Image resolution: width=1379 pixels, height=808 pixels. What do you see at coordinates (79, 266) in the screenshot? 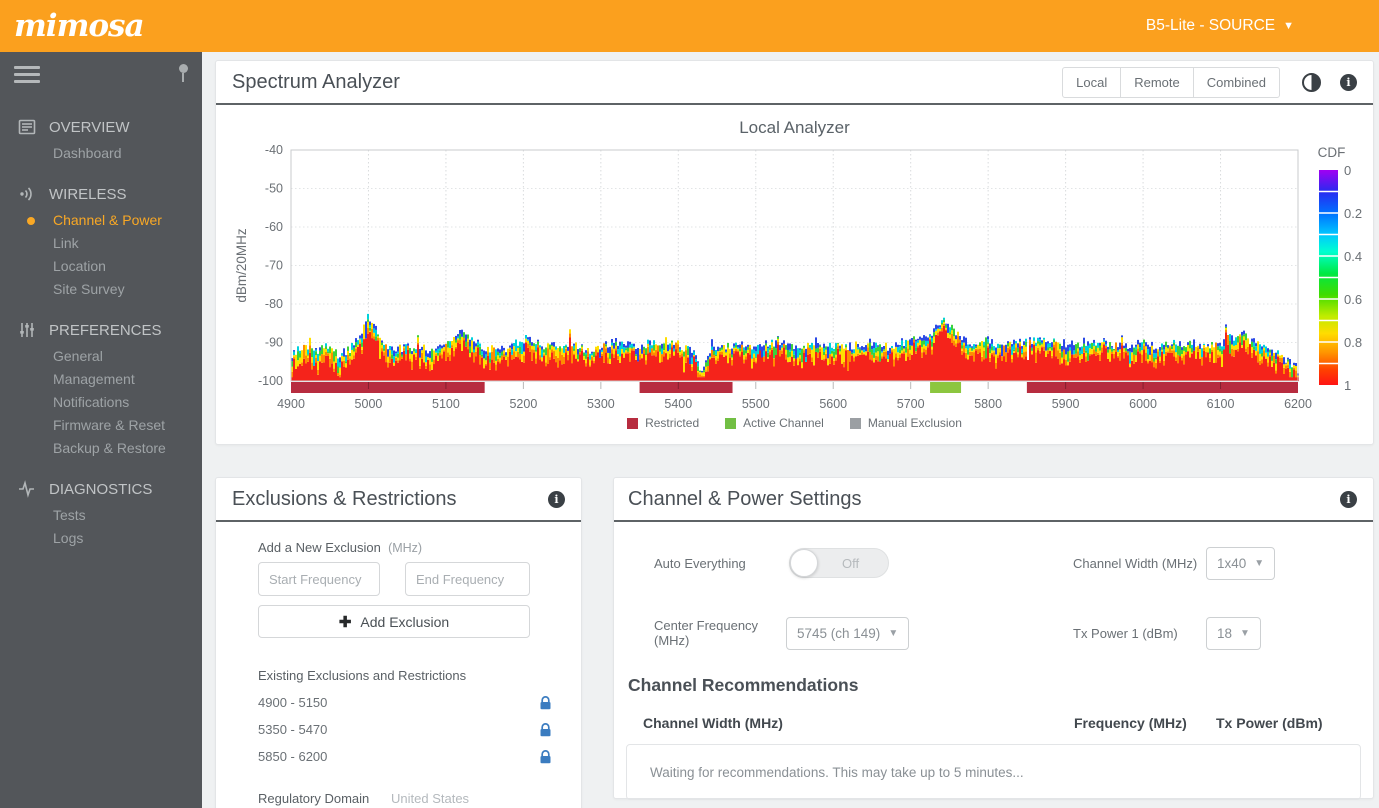
I see `sidebar-item-location: Location` at bounding box center [79, 266].